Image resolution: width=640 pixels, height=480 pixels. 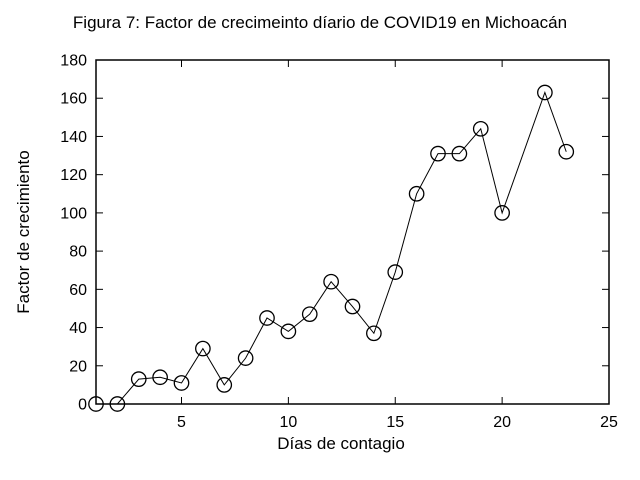 I want to click on x-axis-label: Días de contagio, so click(x=341, y=443).